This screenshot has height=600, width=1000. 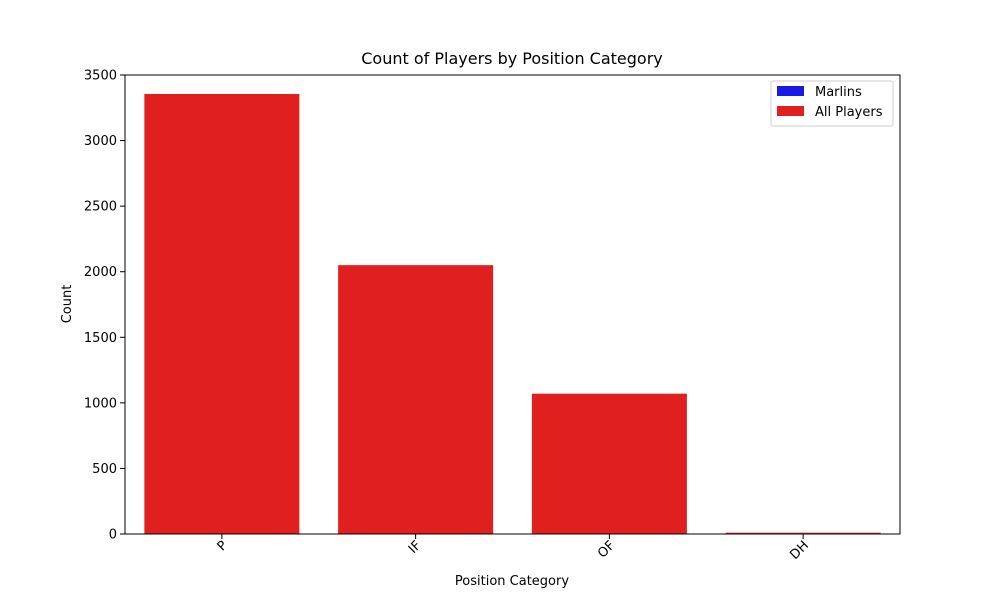 What do you see at coordinates (416, 399) in the screenshot?
I see `bar-all-players-if` at bounding box center [416, 399].